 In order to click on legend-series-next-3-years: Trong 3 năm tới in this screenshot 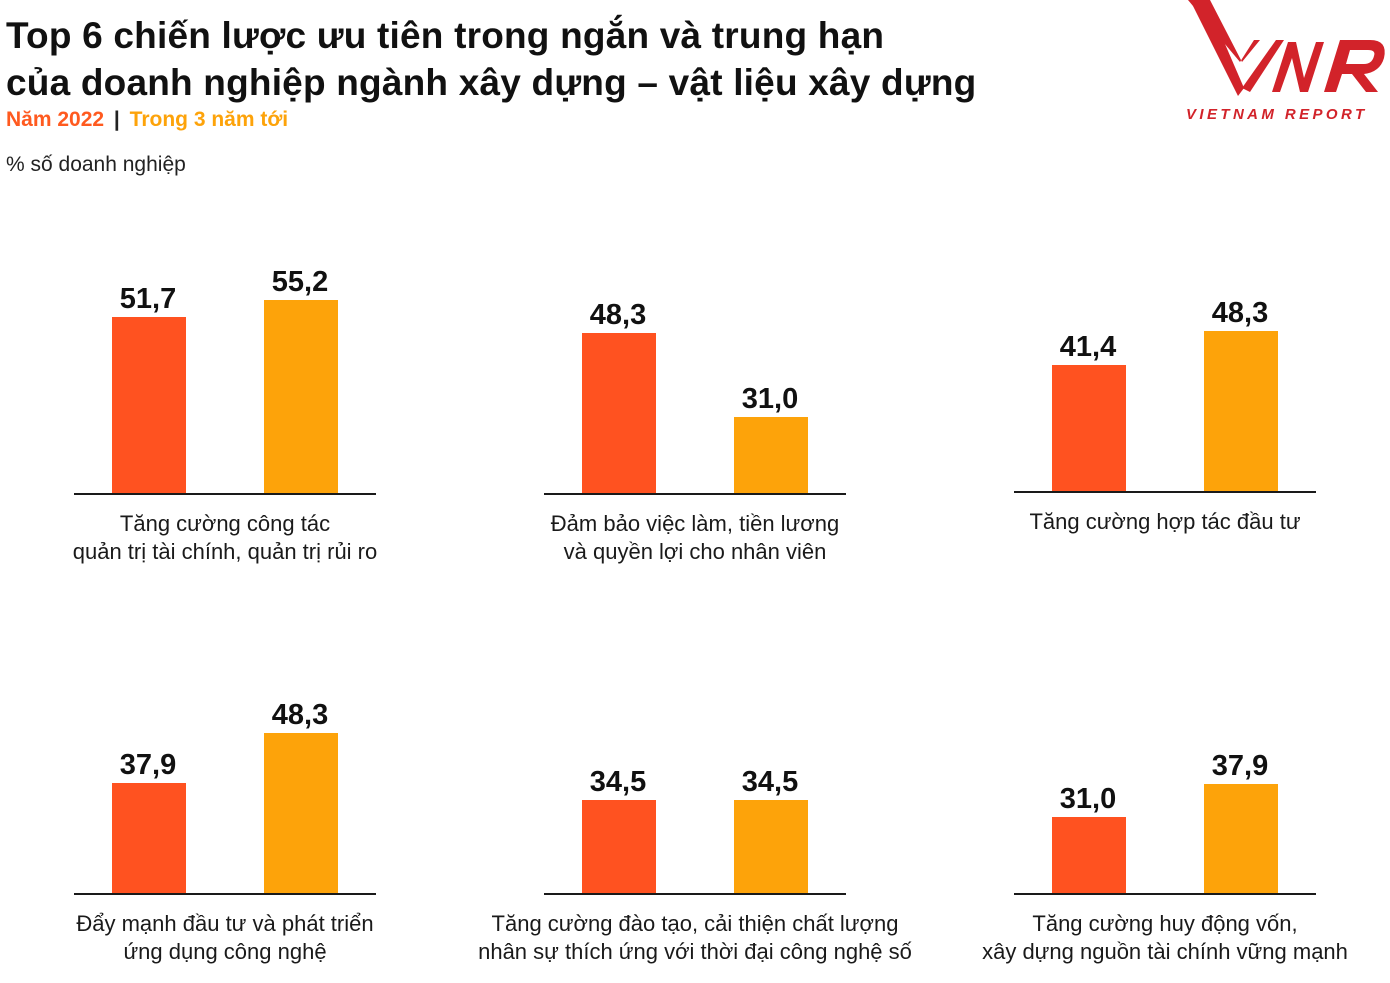, I will do `click(209, 119)`.